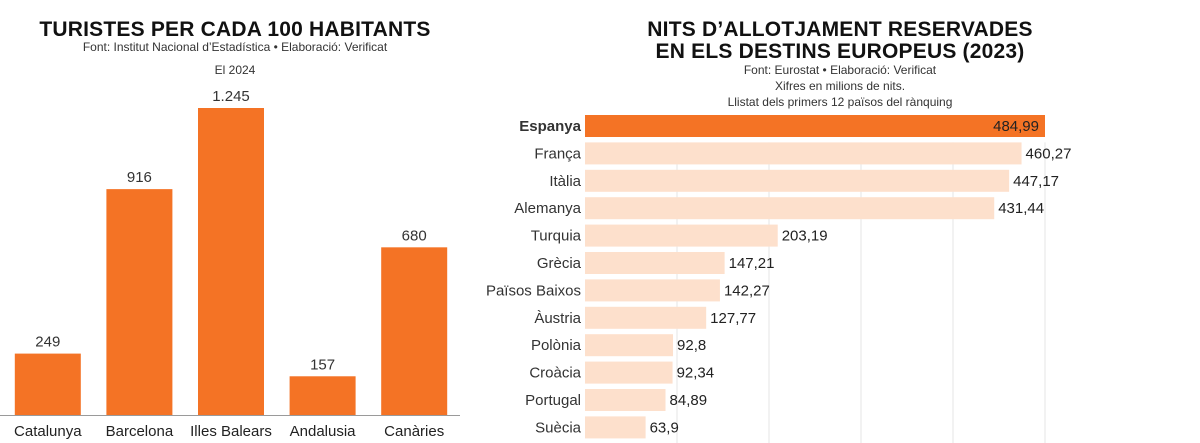 The image size is (1200, 443). Describe the element at coordinates (664, 427) in the screenshot. I see `hbar-value-label: 63,9` at that location.